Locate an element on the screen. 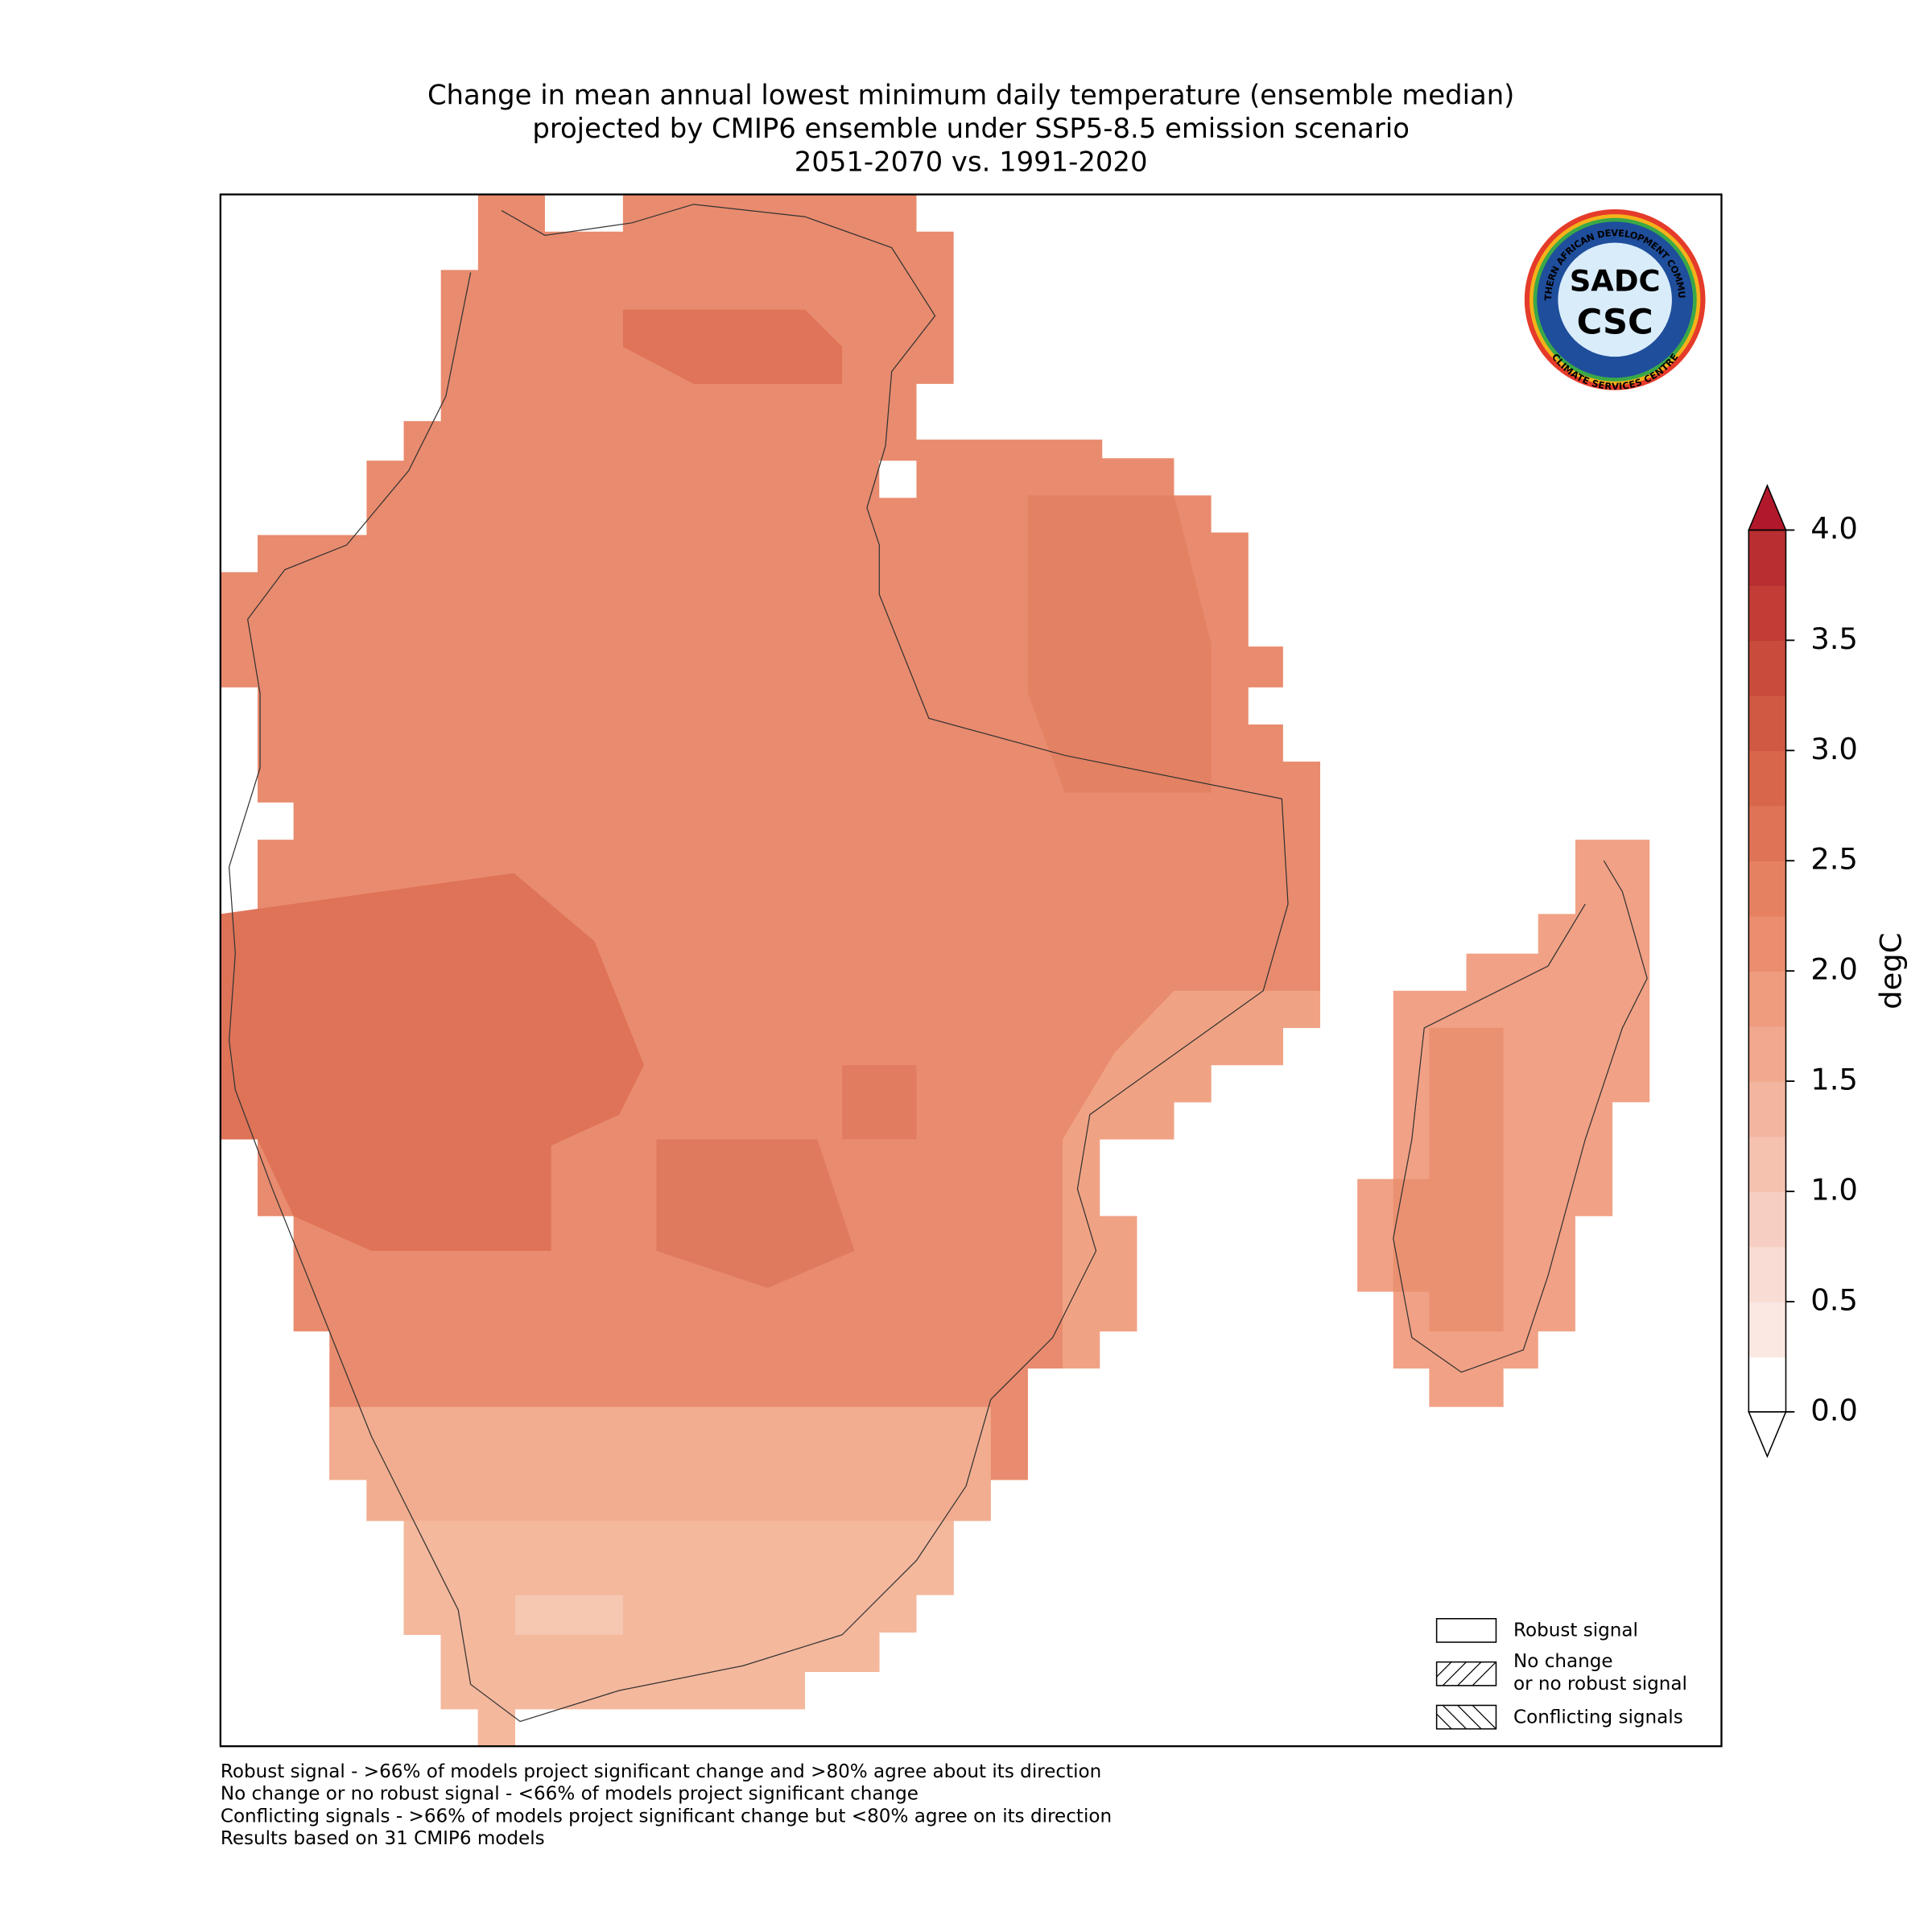 Image resolution: width=1932 pixels, height=1932 pixels. colorbar-tick-label: 3.5 is located at coordinates (1834, 638).